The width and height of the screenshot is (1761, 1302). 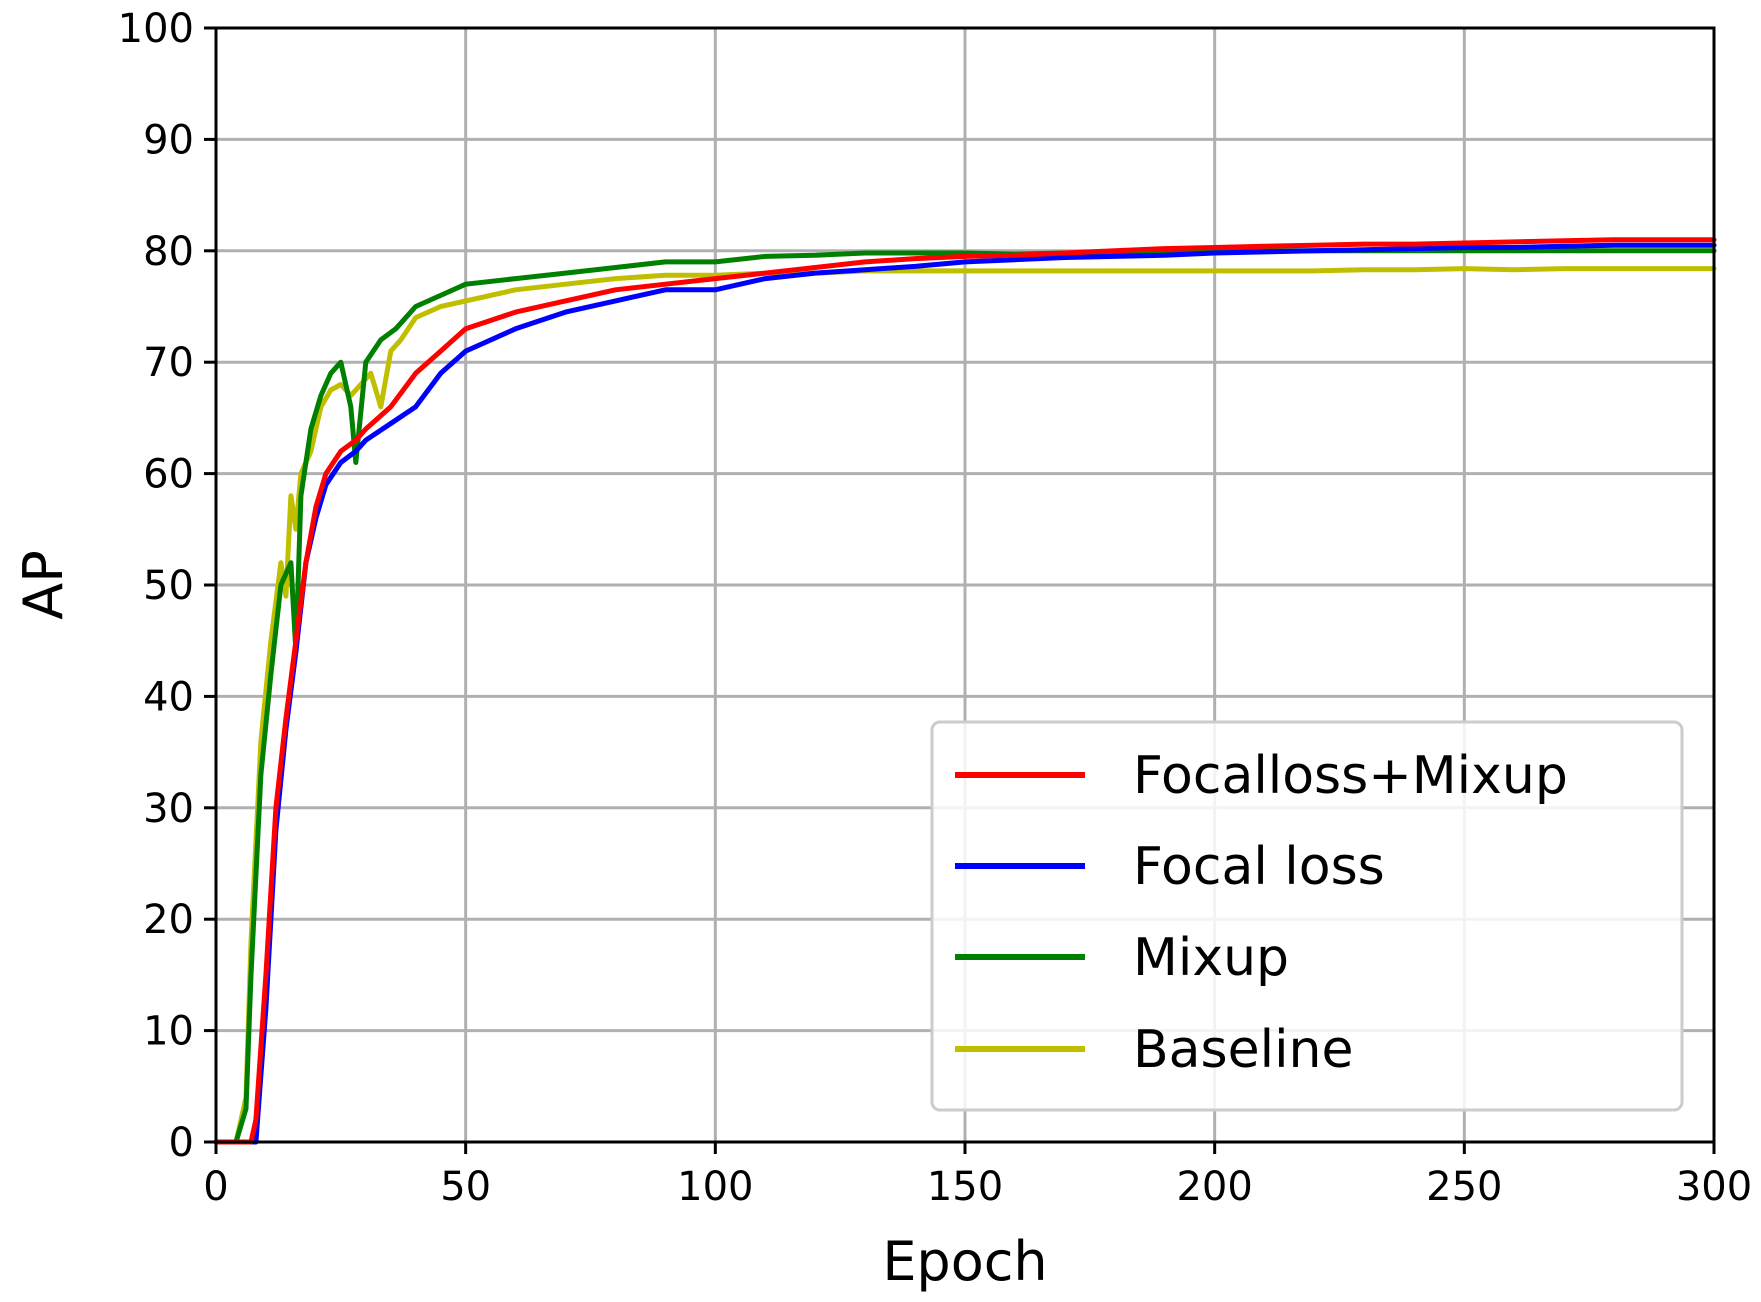 What do you see at coordinates (181, 1143) in the screenshot?
I see `y-tick-label: 0` at bounding box center [181, 1143].